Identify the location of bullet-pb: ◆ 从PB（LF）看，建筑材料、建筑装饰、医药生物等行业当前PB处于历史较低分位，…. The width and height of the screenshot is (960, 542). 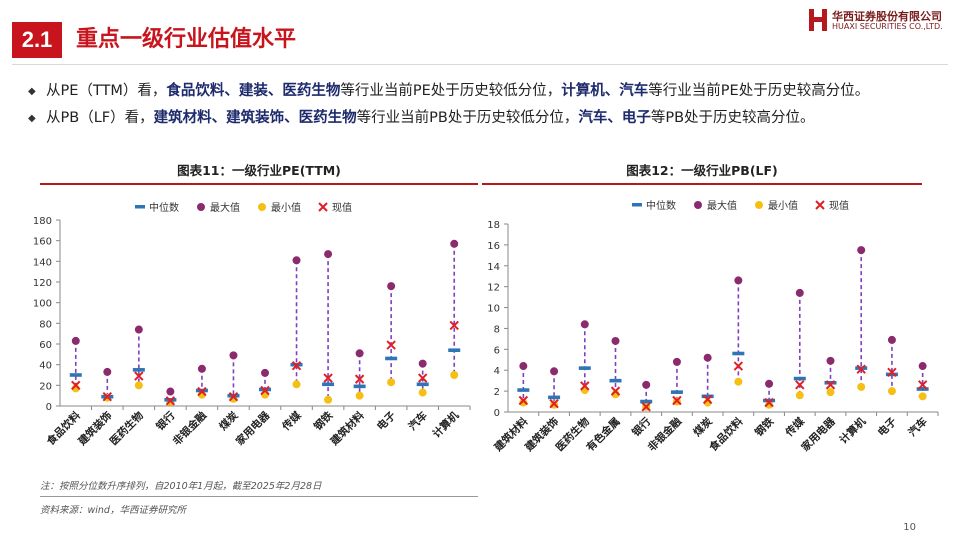
(488, 118).